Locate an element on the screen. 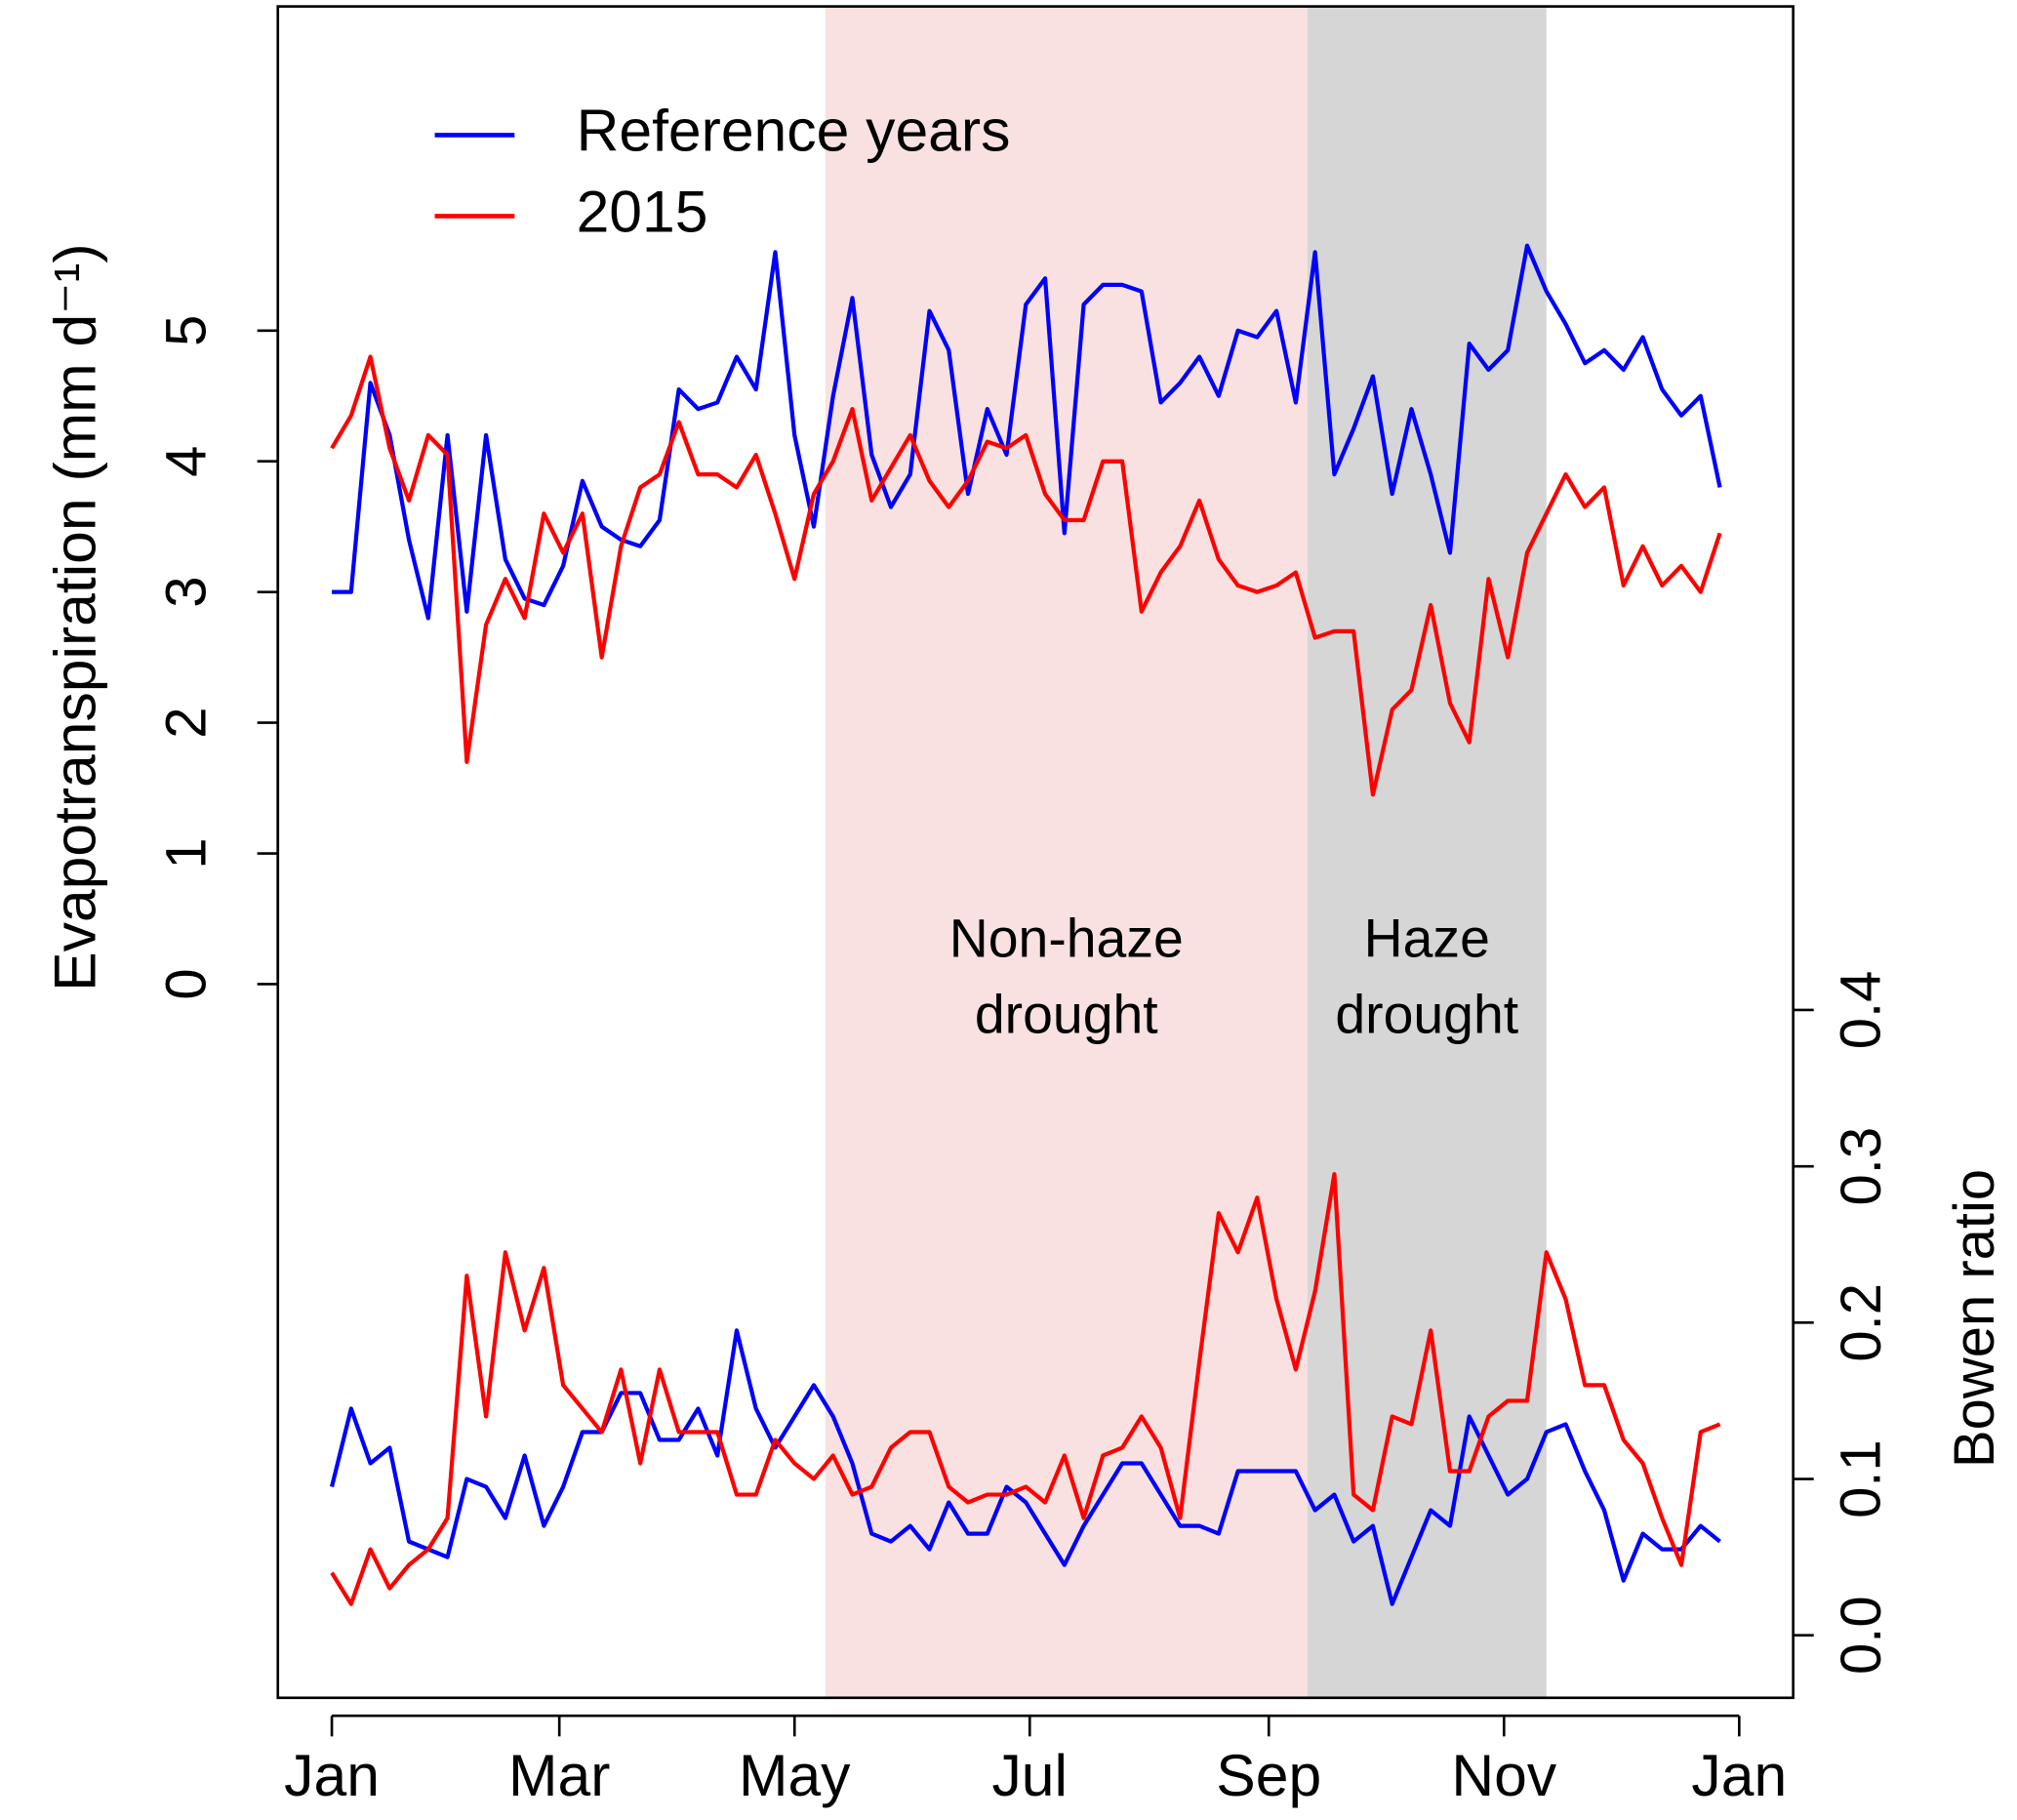 Image resolution: width=2017 pixels, height=1820 pixels. region-label: Non-haze is located at coordinates (1066, 939).